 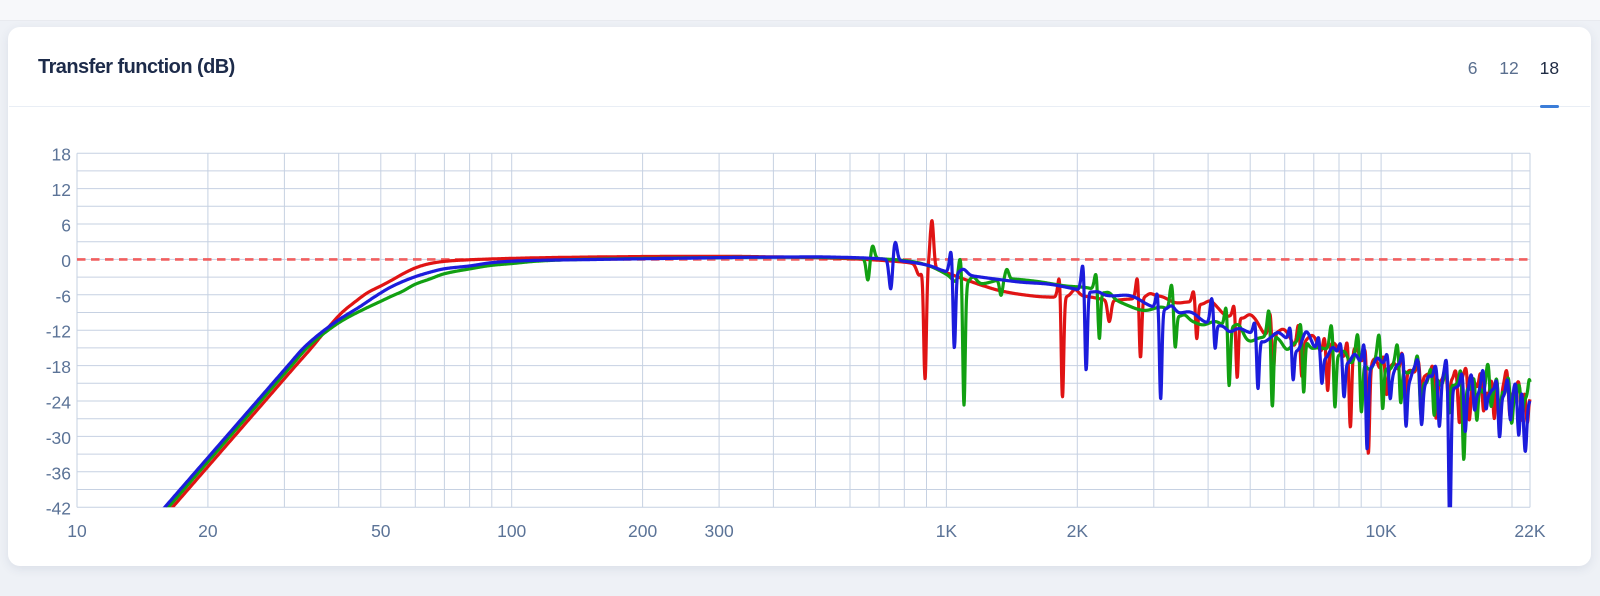 I want to click on svg-text: 10K, so click(x=1381, y=531).